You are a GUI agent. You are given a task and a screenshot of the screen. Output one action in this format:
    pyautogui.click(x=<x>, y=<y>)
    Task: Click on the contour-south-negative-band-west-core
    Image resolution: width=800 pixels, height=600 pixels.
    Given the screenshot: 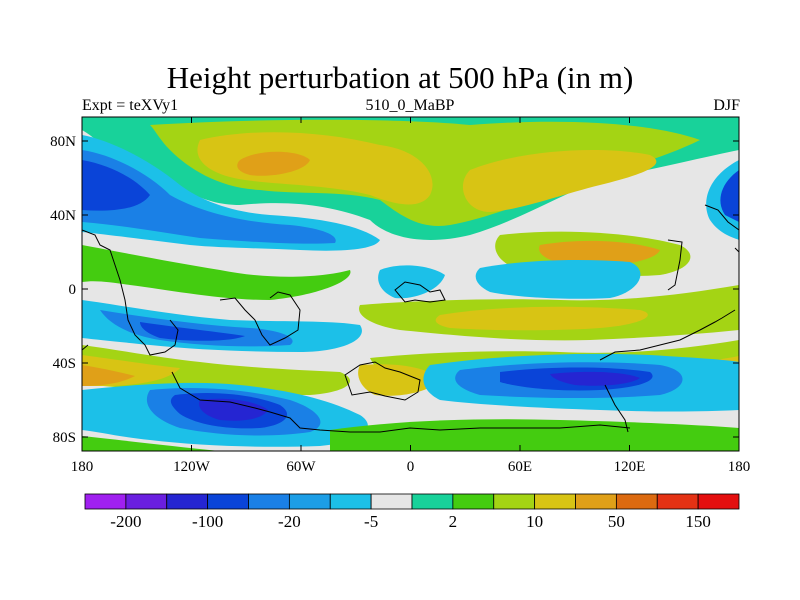 What is the action you would take?
    pyautogui.click(x=196, y=328)
    